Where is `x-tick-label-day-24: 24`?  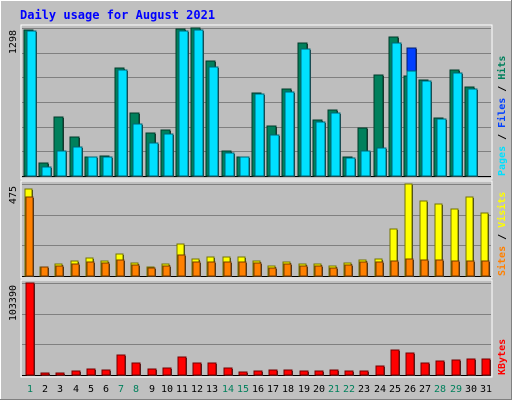
x-tick-label-day-24: 24 is located at coordinates (380, 389).